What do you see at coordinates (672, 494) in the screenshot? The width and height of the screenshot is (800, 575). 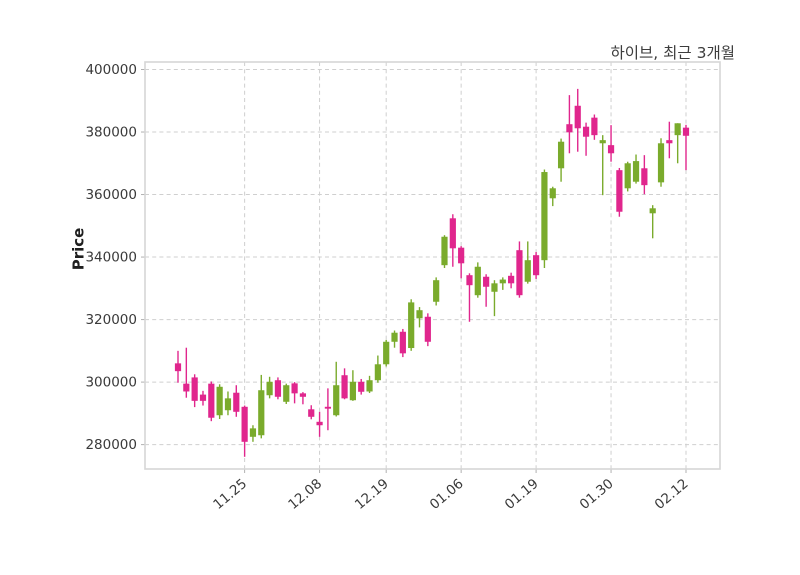 I see `x-tick-label: 02.12` at bounding box center [672, 494].